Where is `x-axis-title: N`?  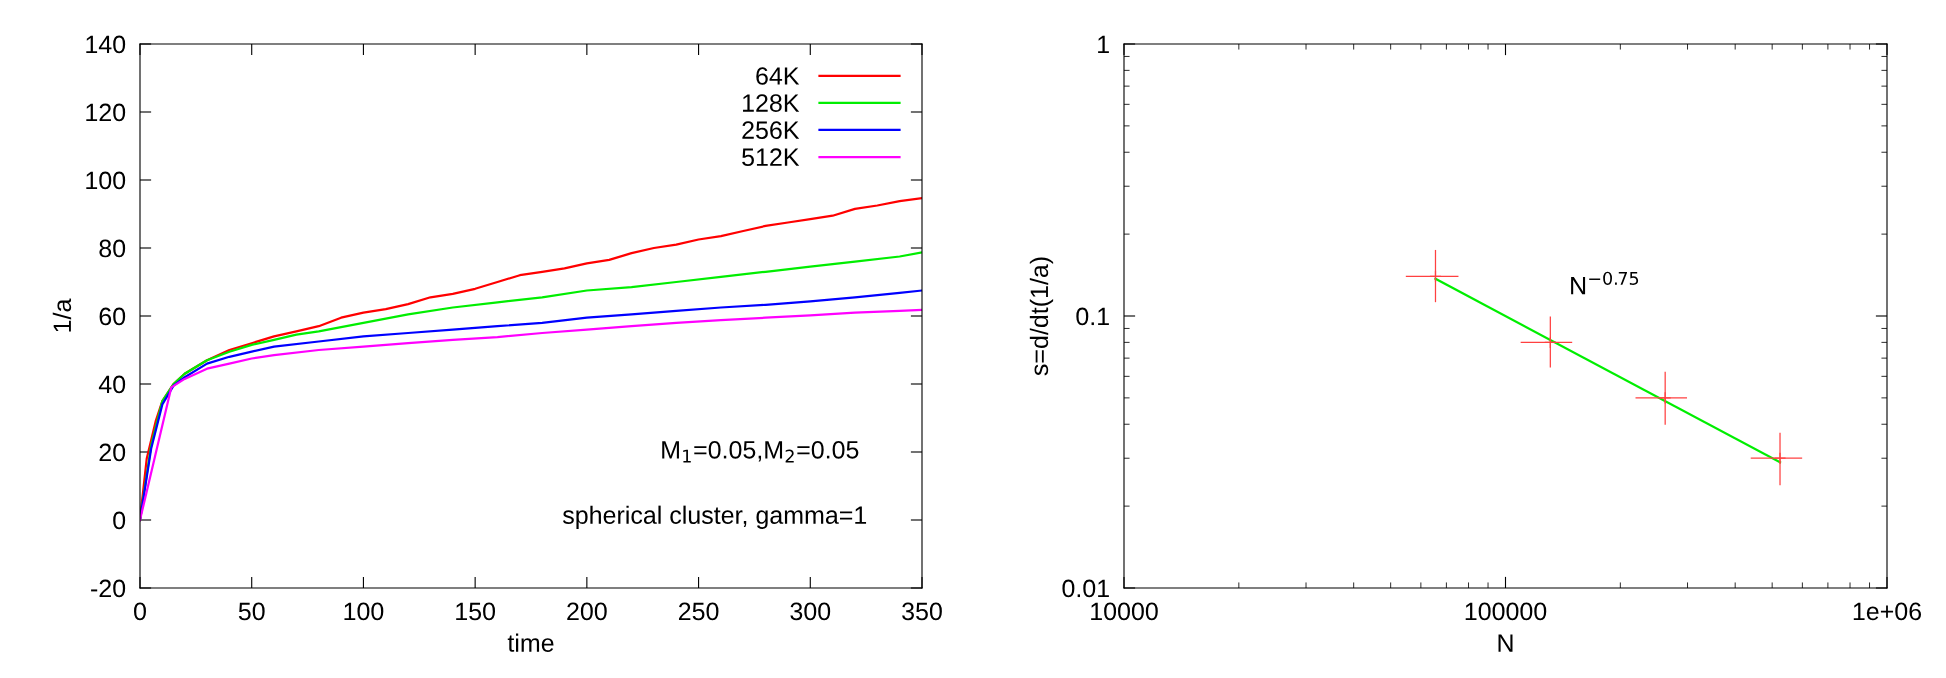 x-axis-title: N is located at coordinates (1505, 643).